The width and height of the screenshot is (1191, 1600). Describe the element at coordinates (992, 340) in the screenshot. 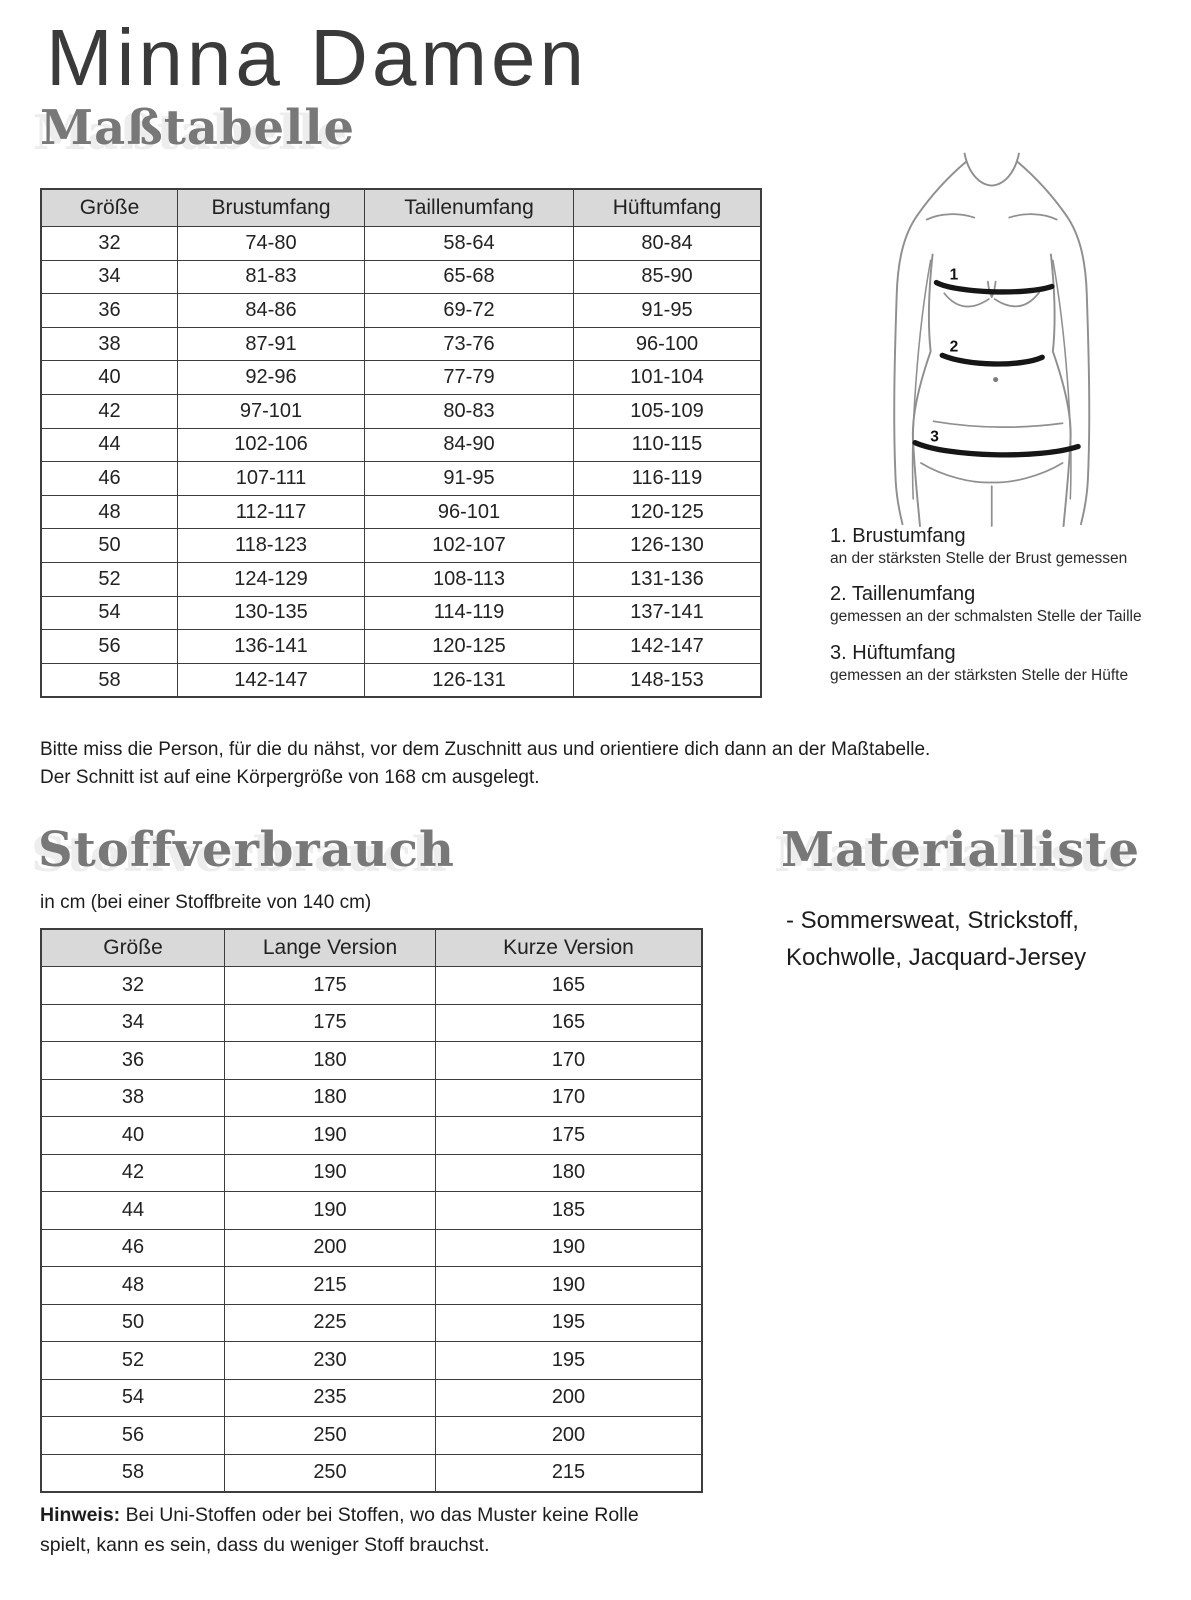

I see `body-outline` at that location.